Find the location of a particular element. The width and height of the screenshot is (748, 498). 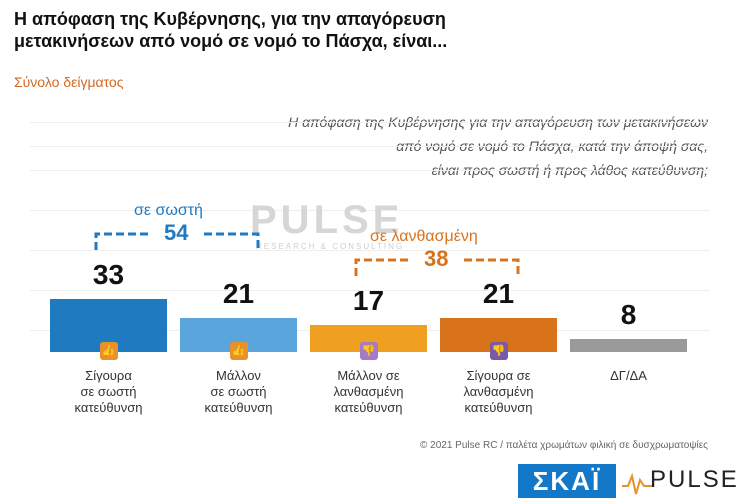

bar-value-label: 17 is located at coordinates (368, 300).